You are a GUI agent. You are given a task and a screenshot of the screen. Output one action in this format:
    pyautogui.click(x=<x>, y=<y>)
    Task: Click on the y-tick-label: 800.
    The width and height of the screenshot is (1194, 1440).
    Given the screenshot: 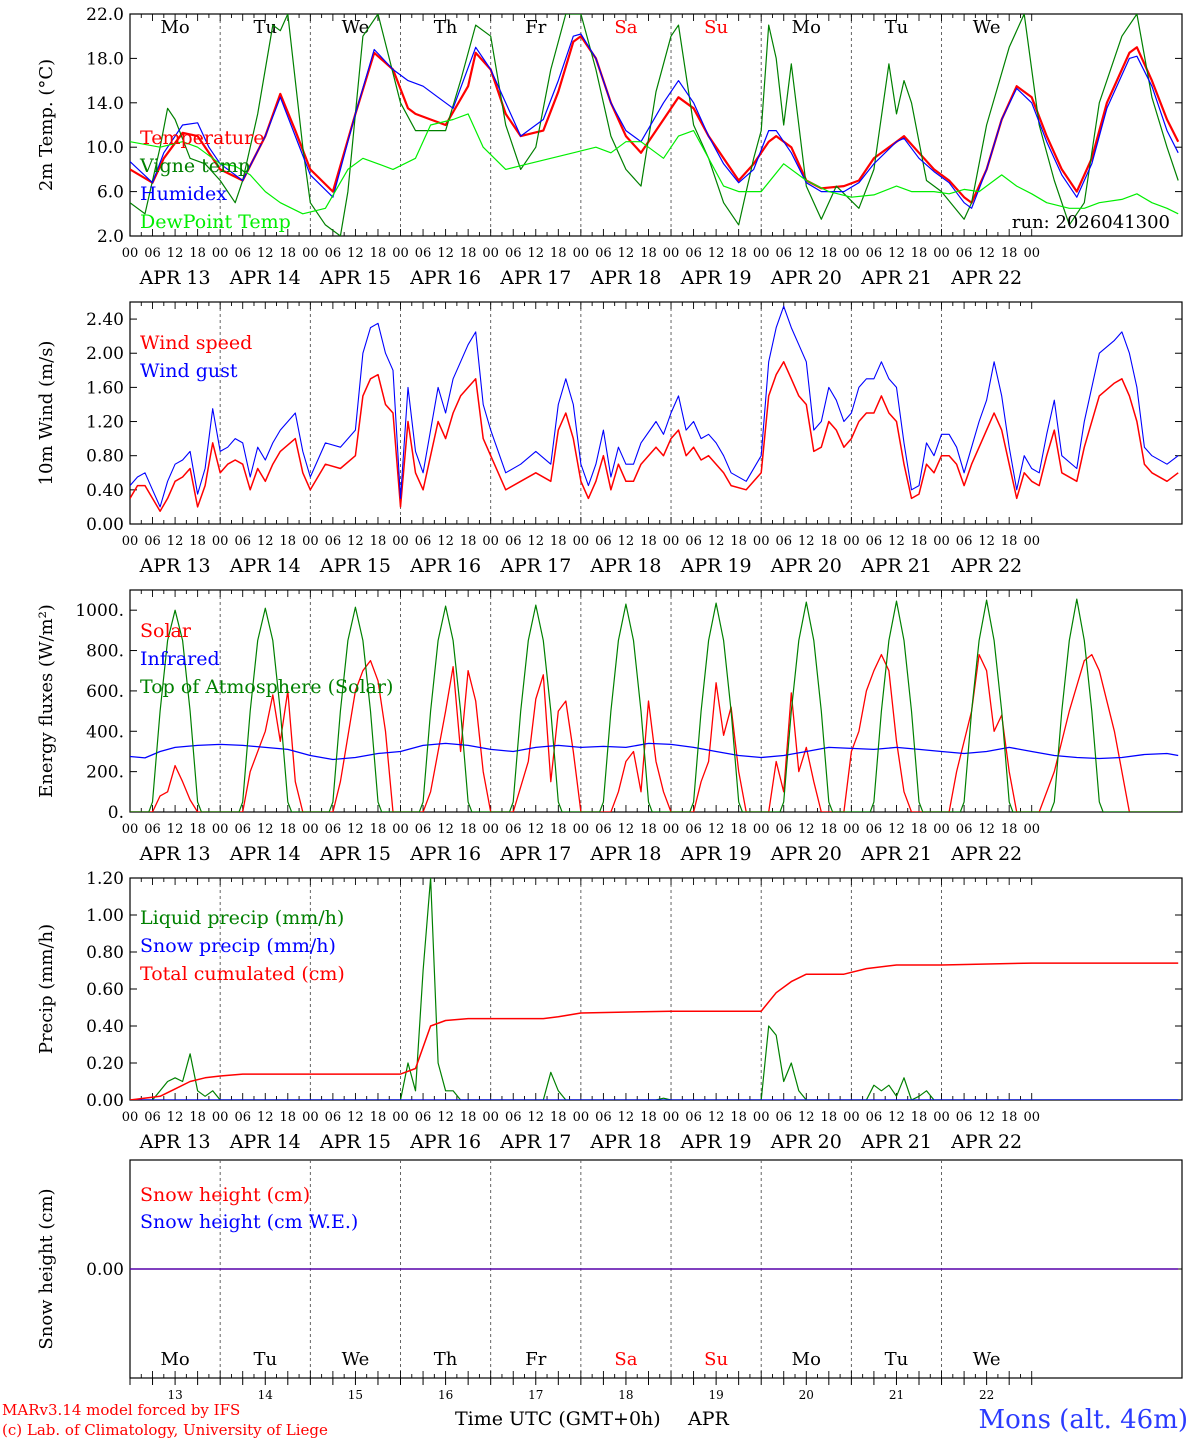 What is the action you would take?
    pyautogui.click(x=105, y=652)
    